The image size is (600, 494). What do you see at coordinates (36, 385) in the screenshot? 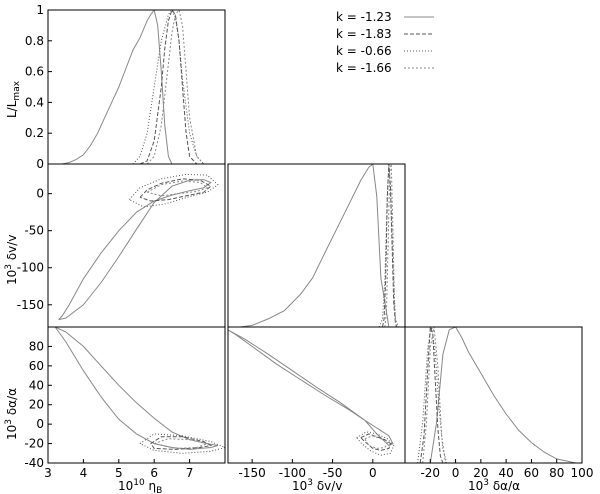
I see `y-tick-label: 40` at bounding box center [36, 385].